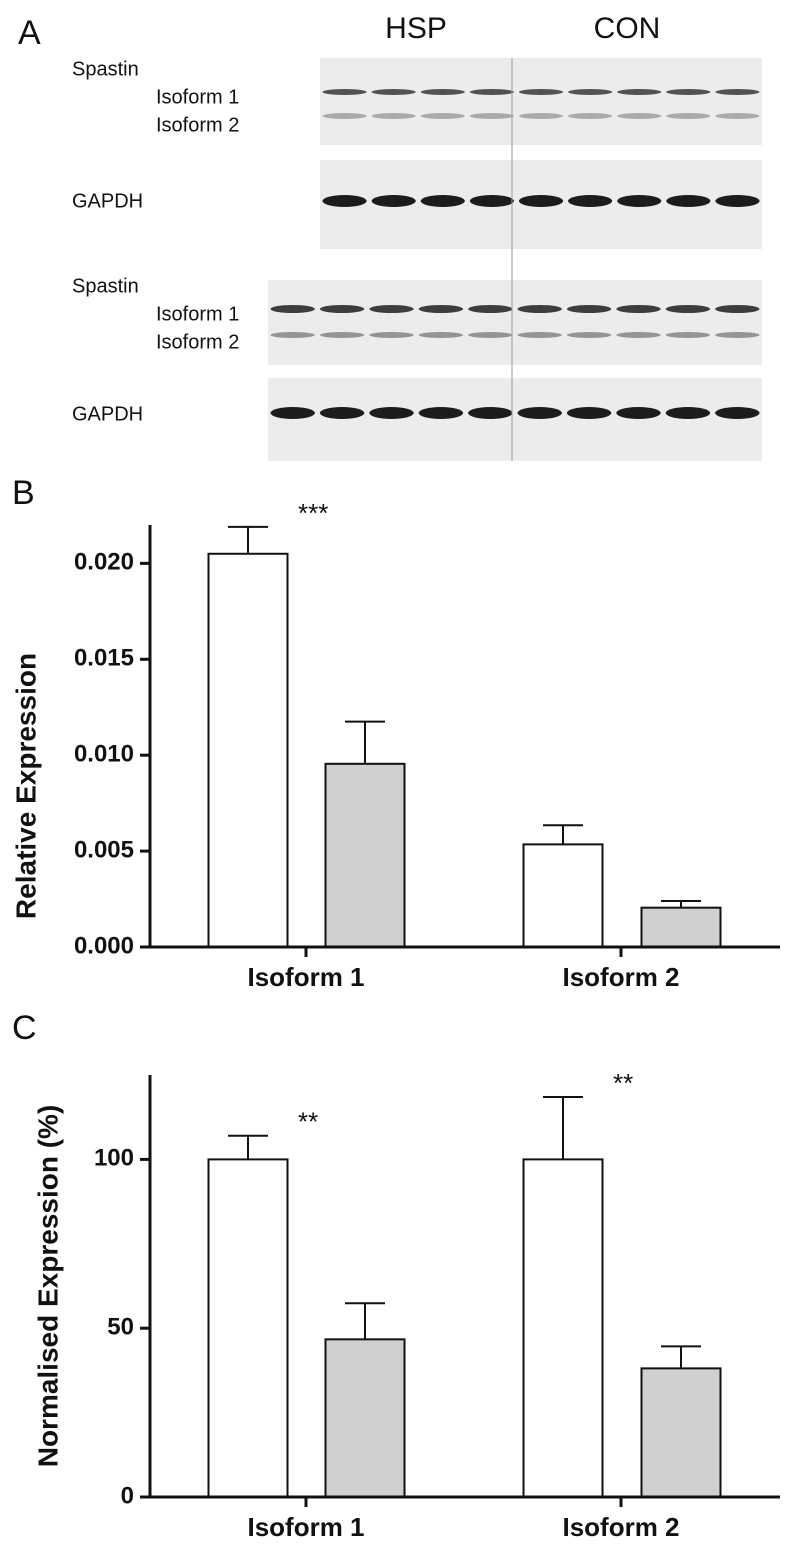 The image size is (790, 1550). I want to click on group-label: CON, so click(627, 28).